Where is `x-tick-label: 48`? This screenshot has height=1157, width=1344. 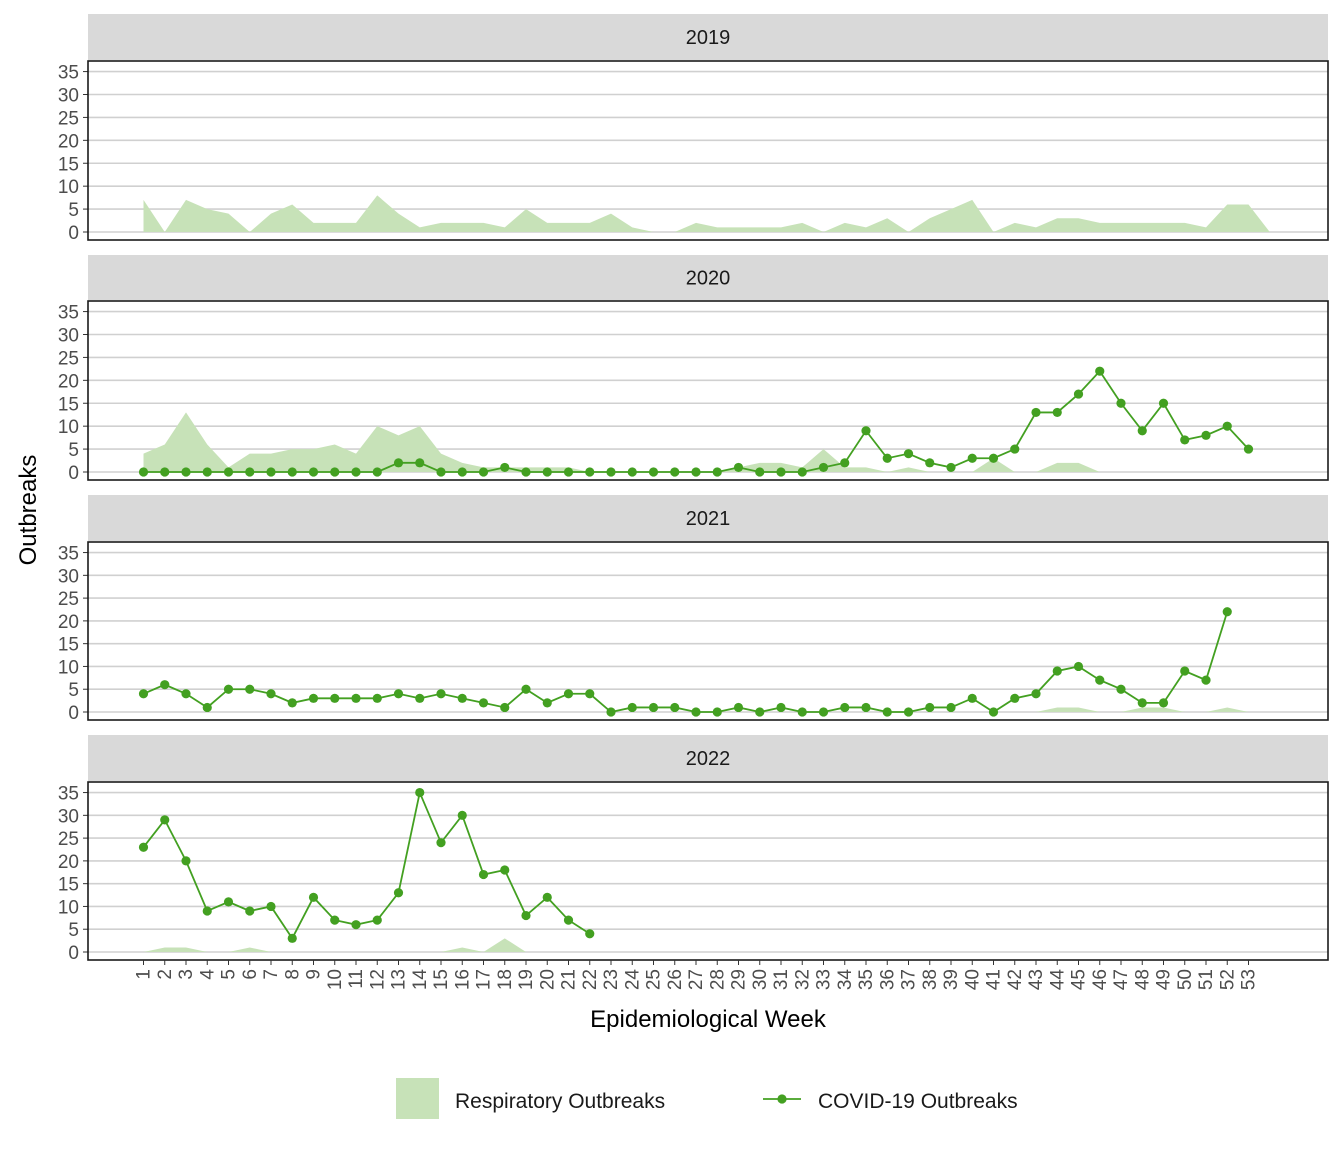
x-tick-label: 48 is located at coordinates (1142, 979).